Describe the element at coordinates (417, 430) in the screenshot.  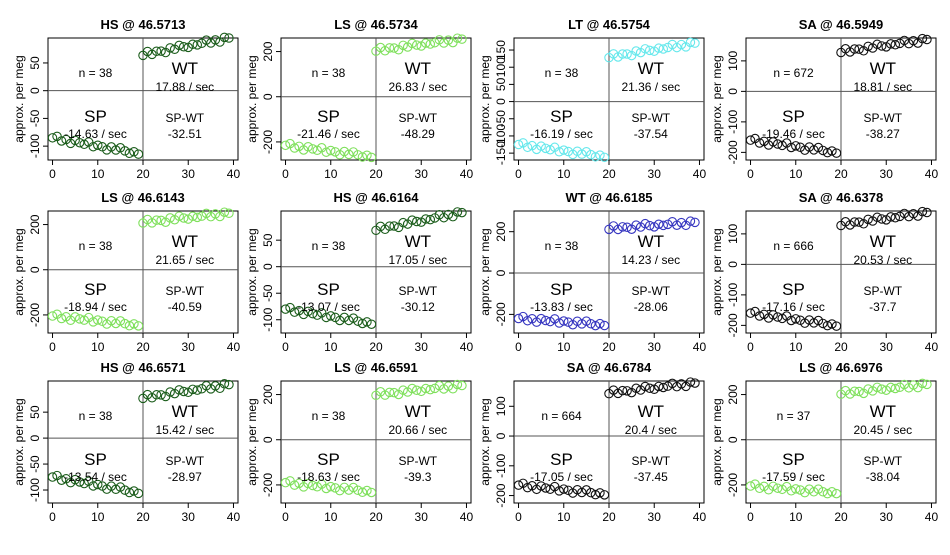
I see `wt-rate-label: 20.66 / sec` at that location.